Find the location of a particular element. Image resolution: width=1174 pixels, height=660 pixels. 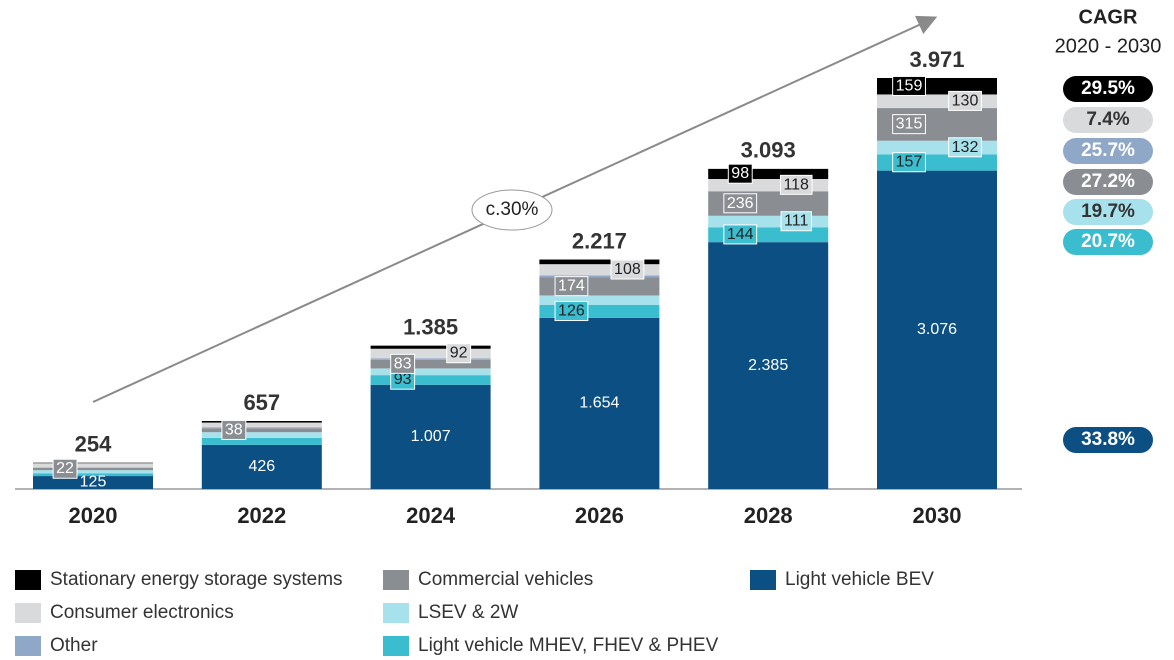

x-tick-label: 2024 is located at coordinates (431, 515).